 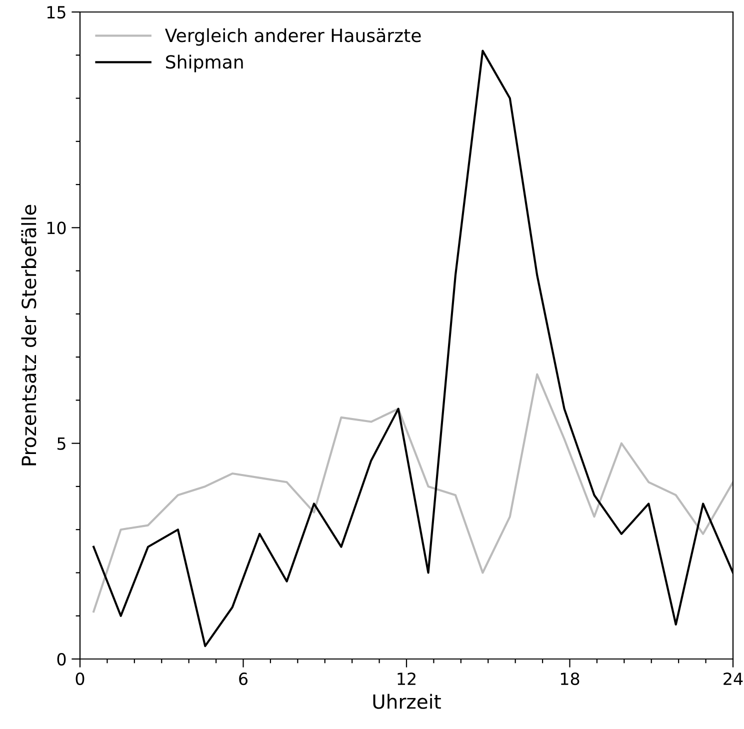 What do you see at coordinates (80, 679) in the screenshot?
I see `x-tick-label: 0` at bounding box center [80, 679].